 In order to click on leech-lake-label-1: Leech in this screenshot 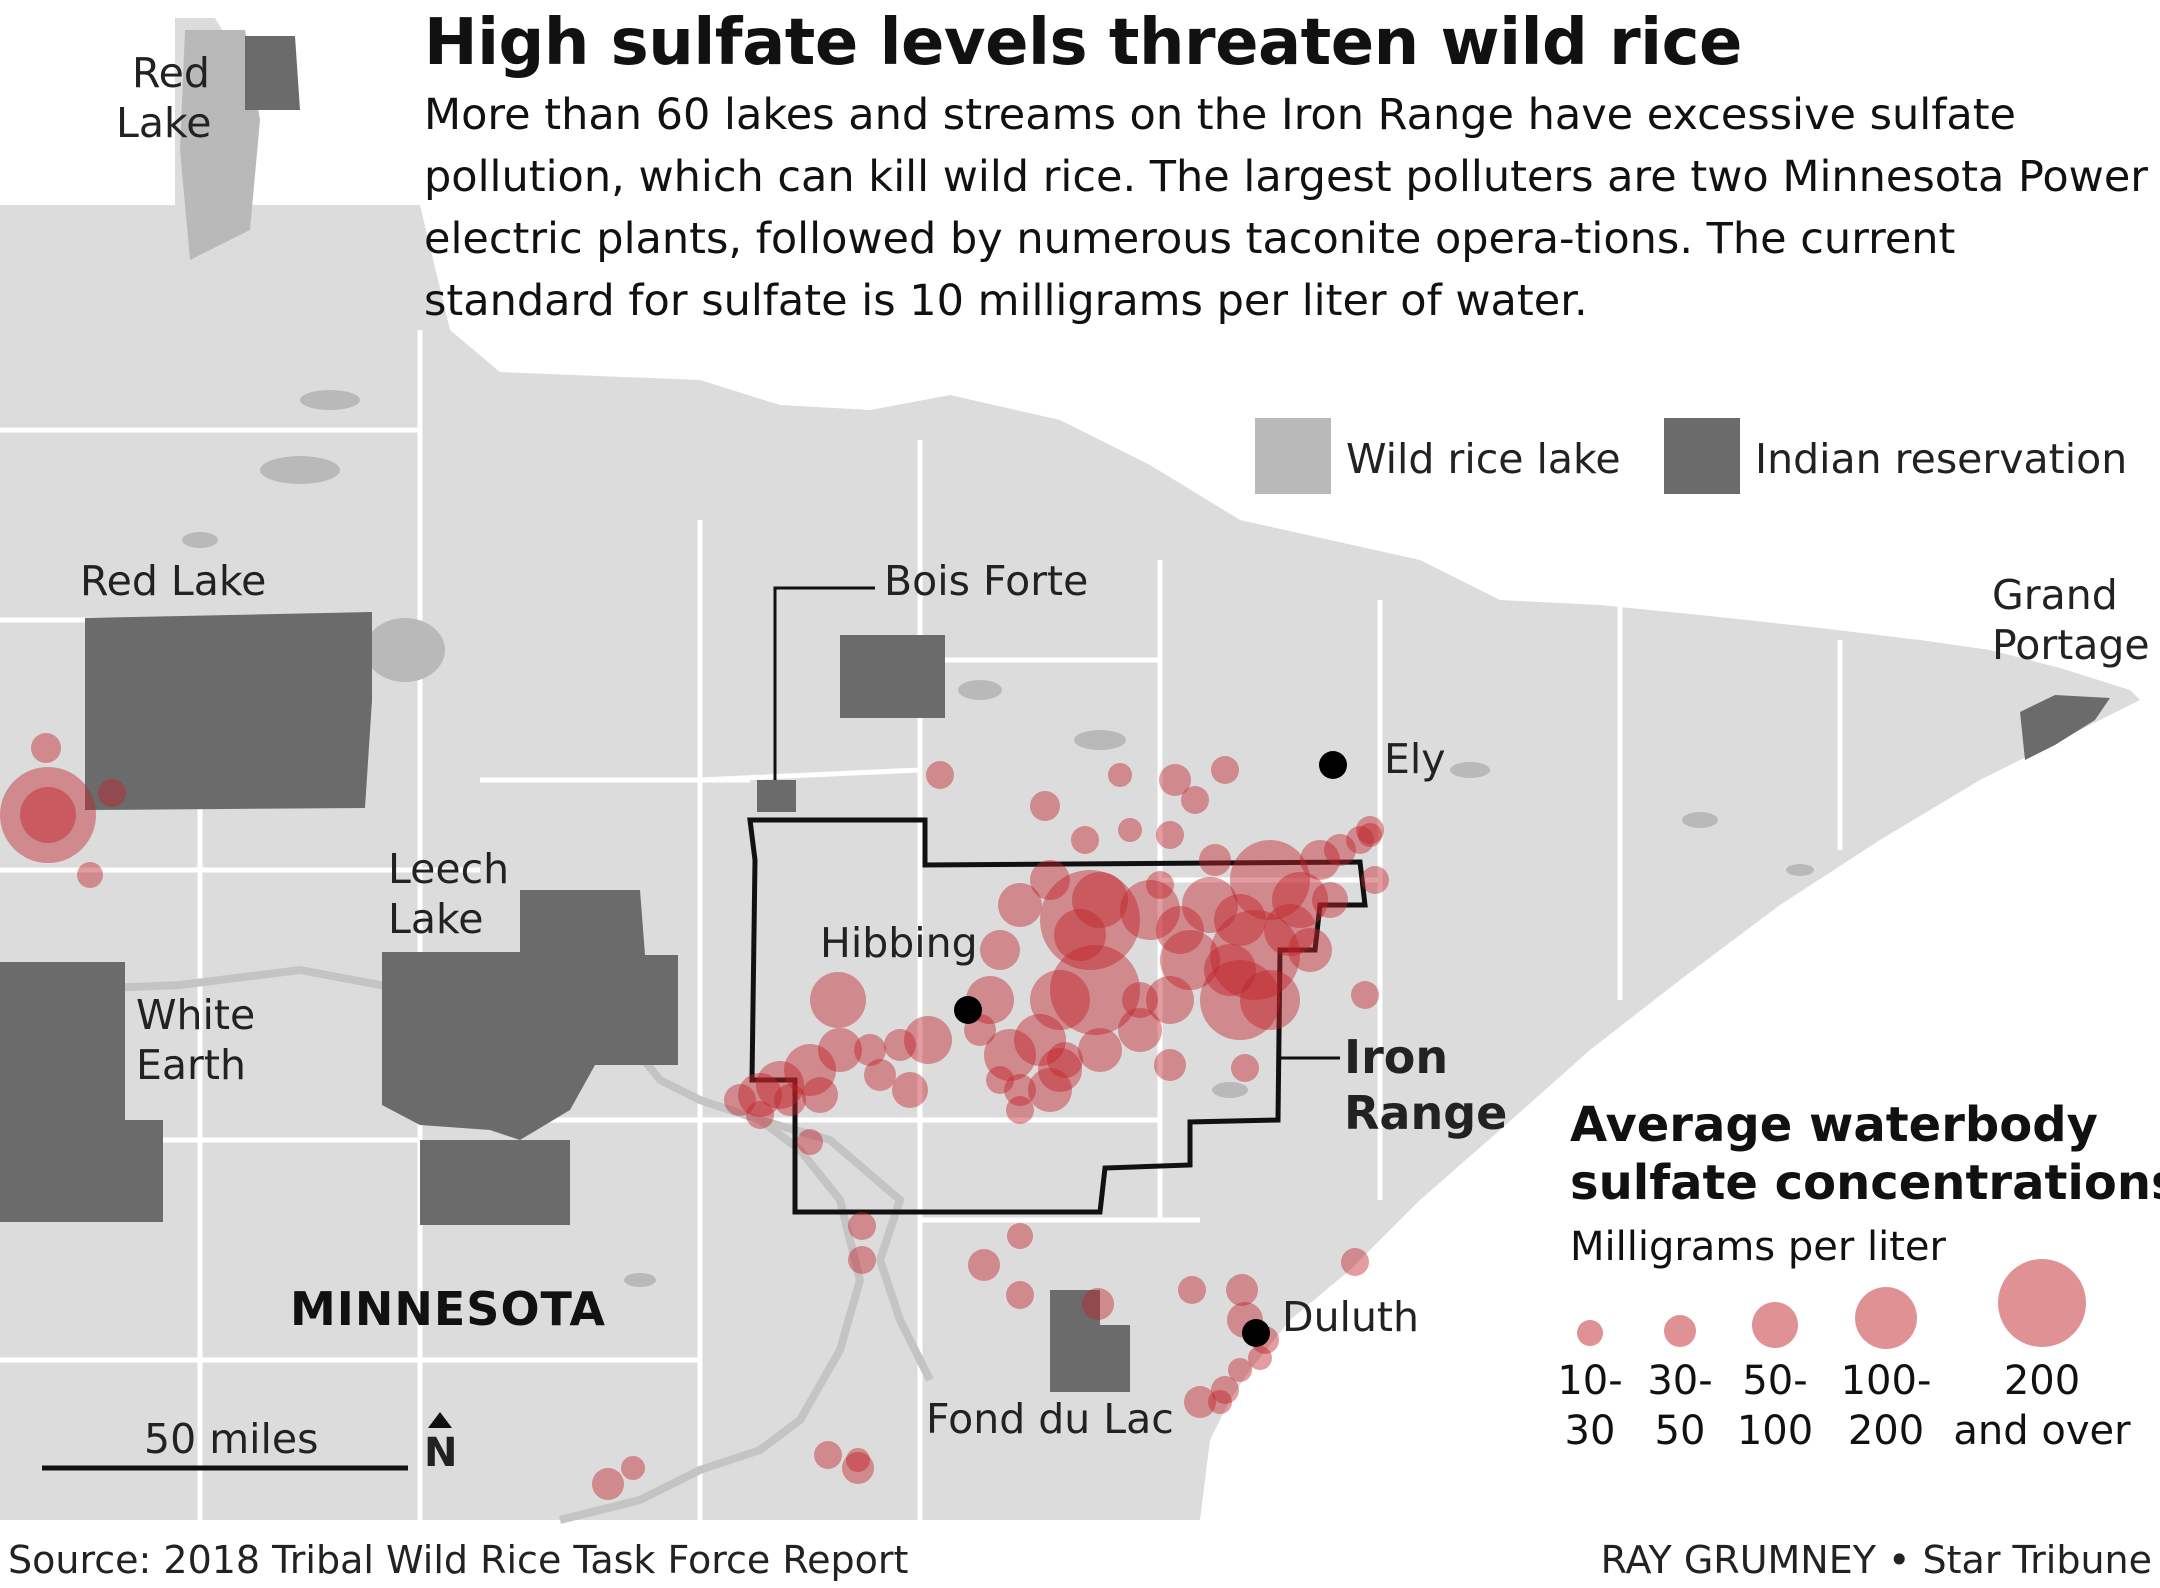, I will do `click(449, 869)`.